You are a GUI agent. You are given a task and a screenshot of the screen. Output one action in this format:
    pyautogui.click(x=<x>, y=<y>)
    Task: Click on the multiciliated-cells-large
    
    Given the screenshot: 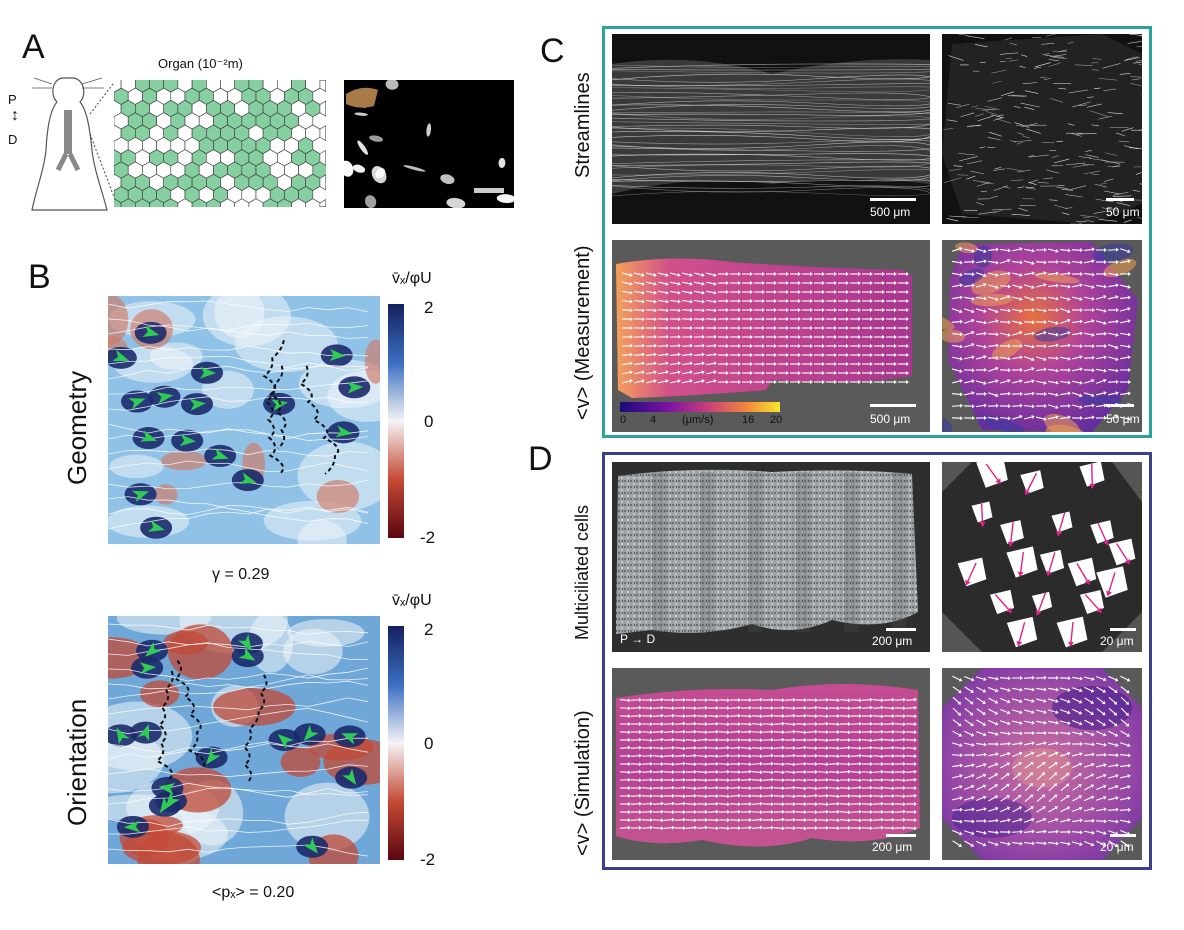 What is the action you would take?
    pyautogui.click(x=771, y=557)
    